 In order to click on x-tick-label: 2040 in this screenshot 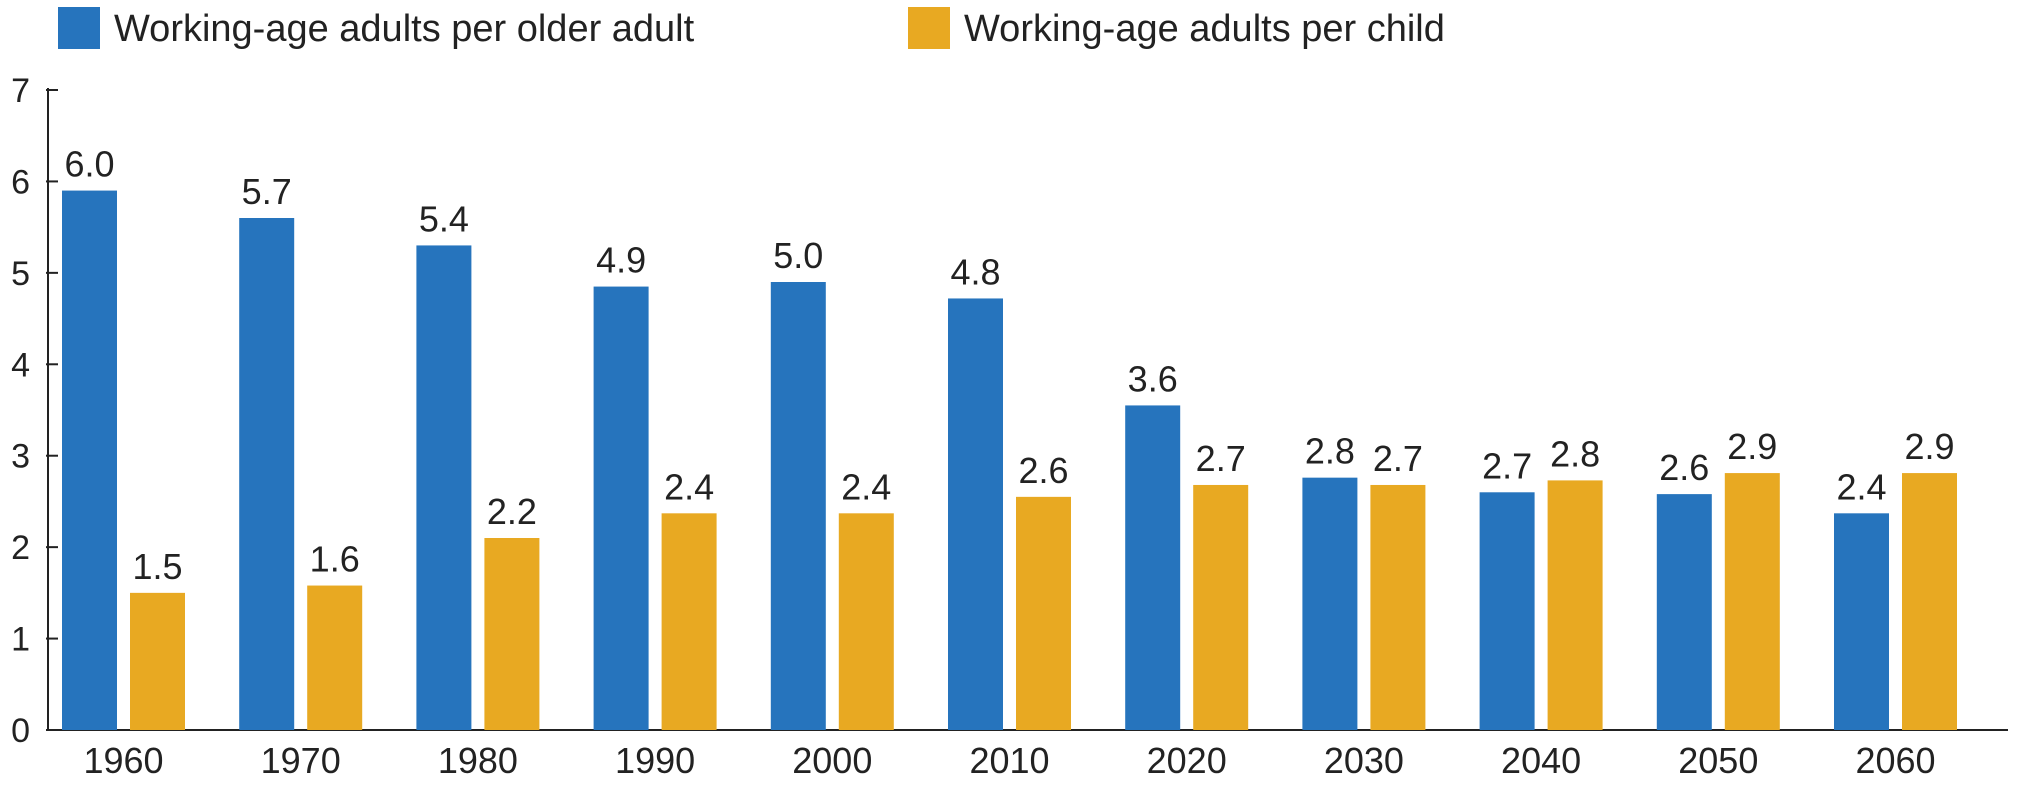, I will do `click(1541, 760)`.